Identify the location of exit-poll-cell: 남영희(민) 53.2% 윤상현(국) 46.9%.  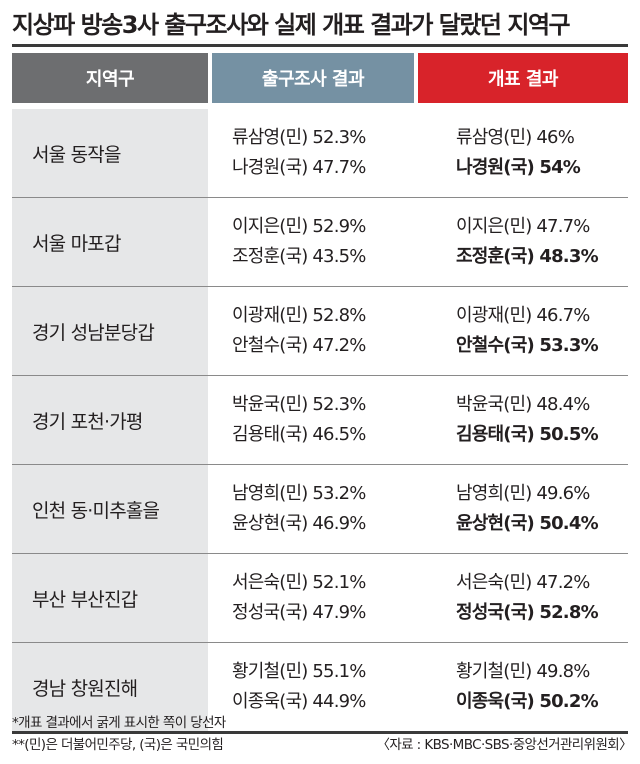
(311, 509).